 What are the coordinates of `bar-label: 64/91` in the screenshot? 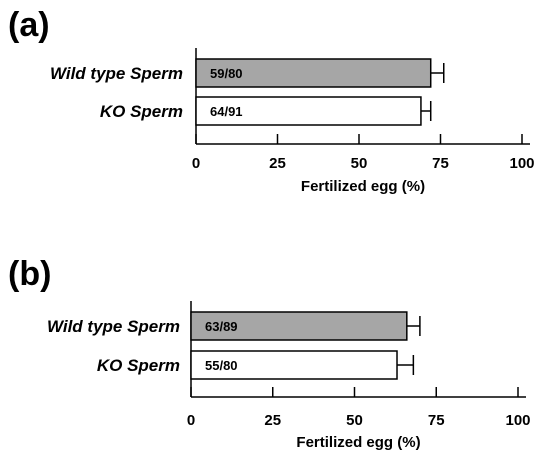 It's located at (226, 111).